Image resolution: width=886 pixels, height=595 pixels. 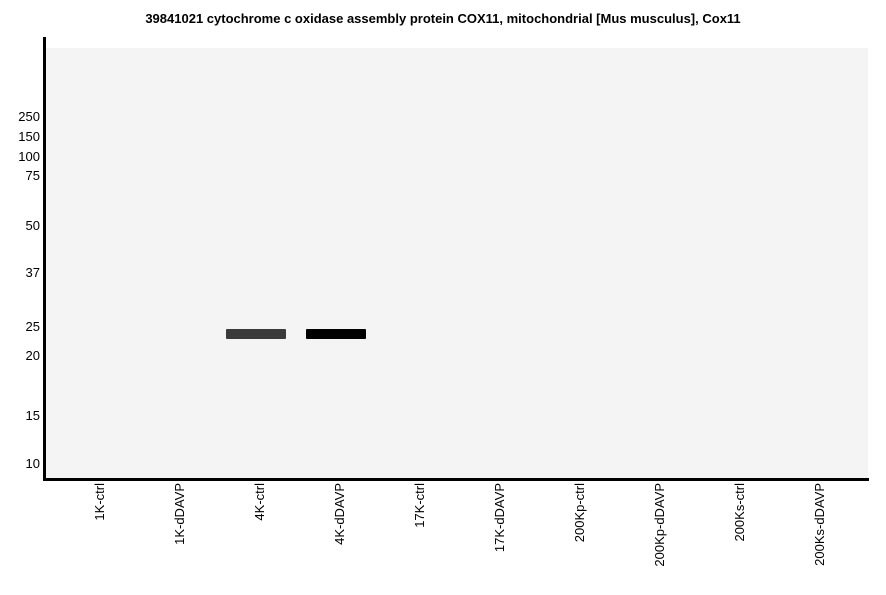 What do you see at coordinates (336, 334) in the screenshot?
I see `protein-band-4K-dDAVP` at bounding box center [336, 334].